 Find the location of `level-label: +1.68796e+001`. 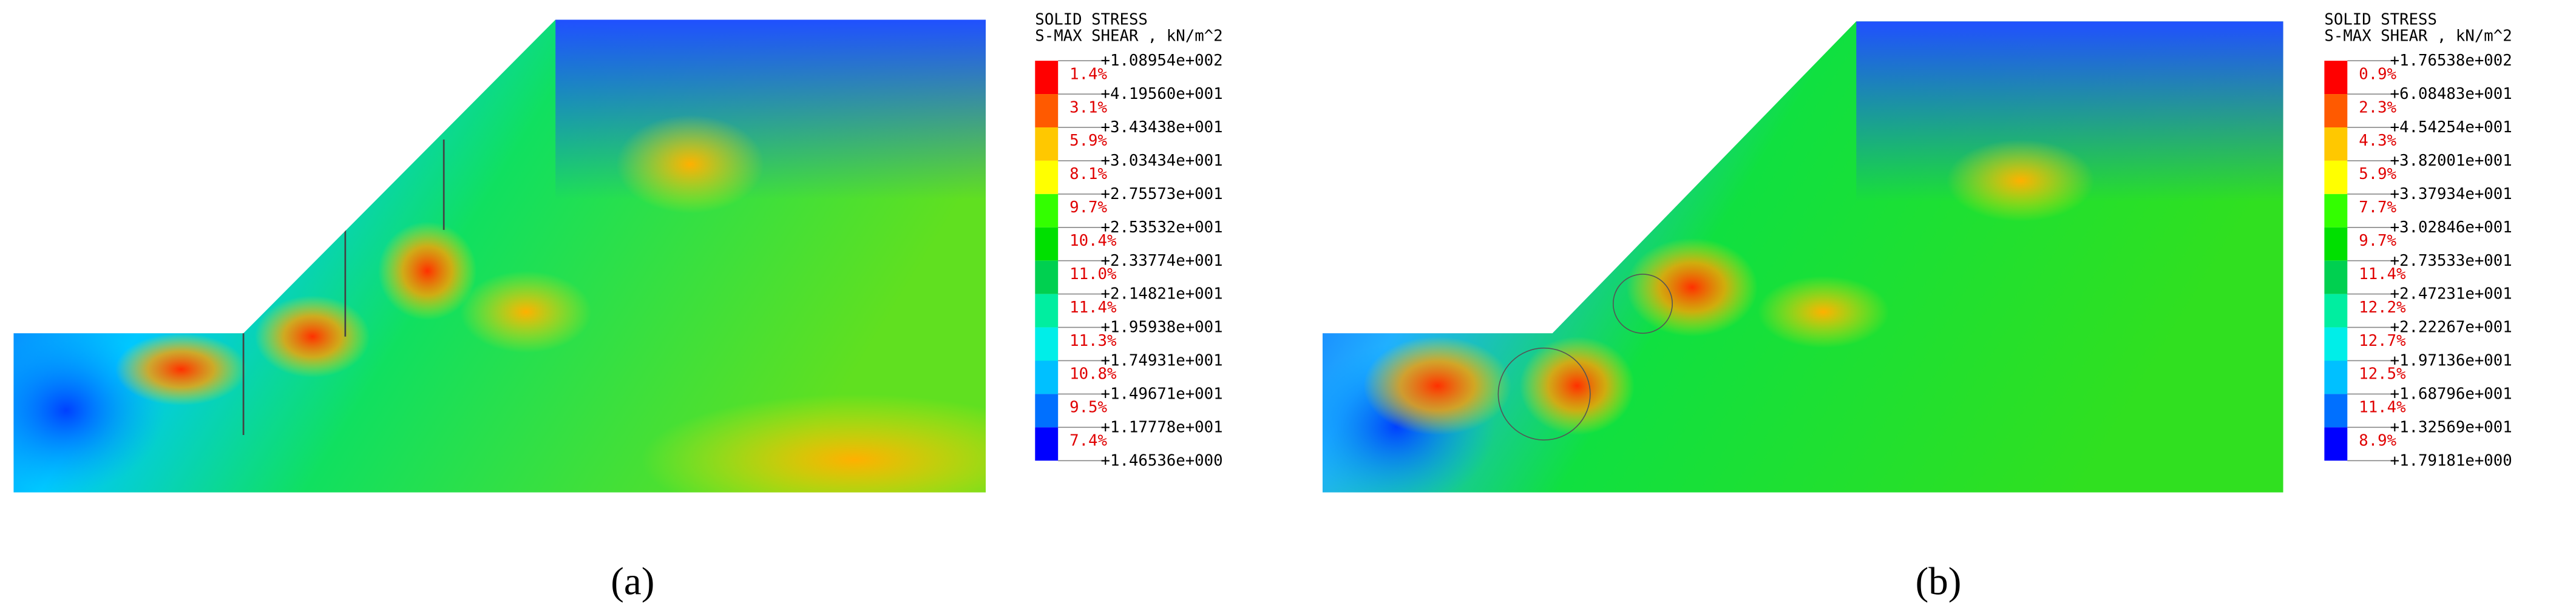

level-label: +1.68796e+001 is located at coordinates (2451, 394).